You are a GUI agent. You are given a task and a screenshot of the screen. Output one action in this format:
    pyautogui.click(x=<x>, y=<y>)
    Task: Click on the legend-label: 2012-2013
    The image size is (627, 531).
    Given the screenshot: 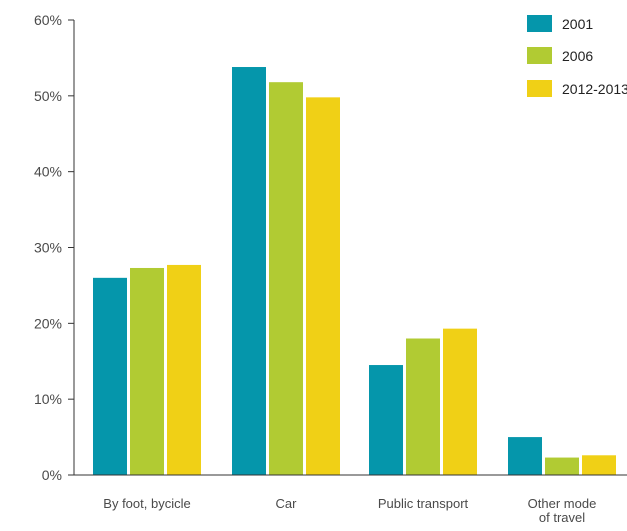 What is the action you would take?
    pyautogui.click(x=594, y=89)
    